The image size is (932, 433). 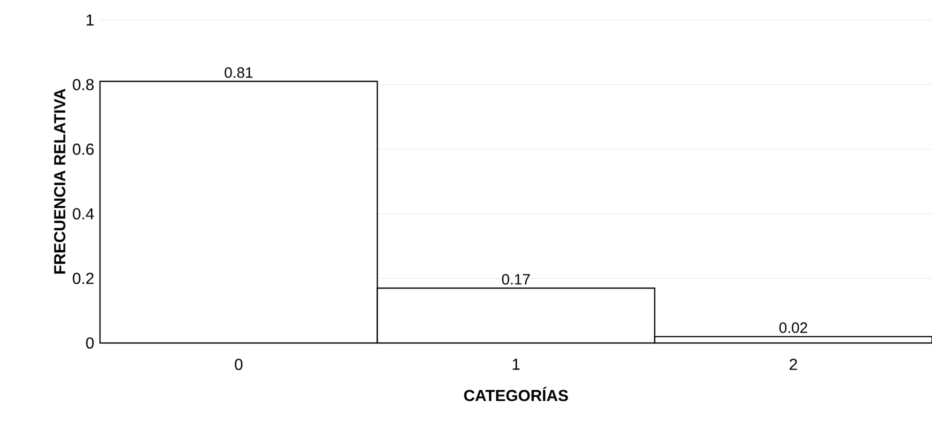 What do you see at coordinates (238, 72) in the screenshot?
I see `data-label: 0.81` at bounding box center [238, 72].